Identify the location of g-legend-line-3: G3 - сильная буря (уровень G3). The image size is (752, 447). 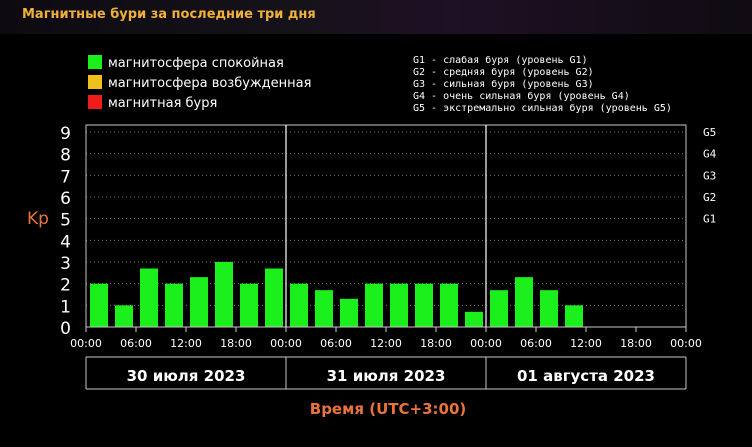
(503, 84).